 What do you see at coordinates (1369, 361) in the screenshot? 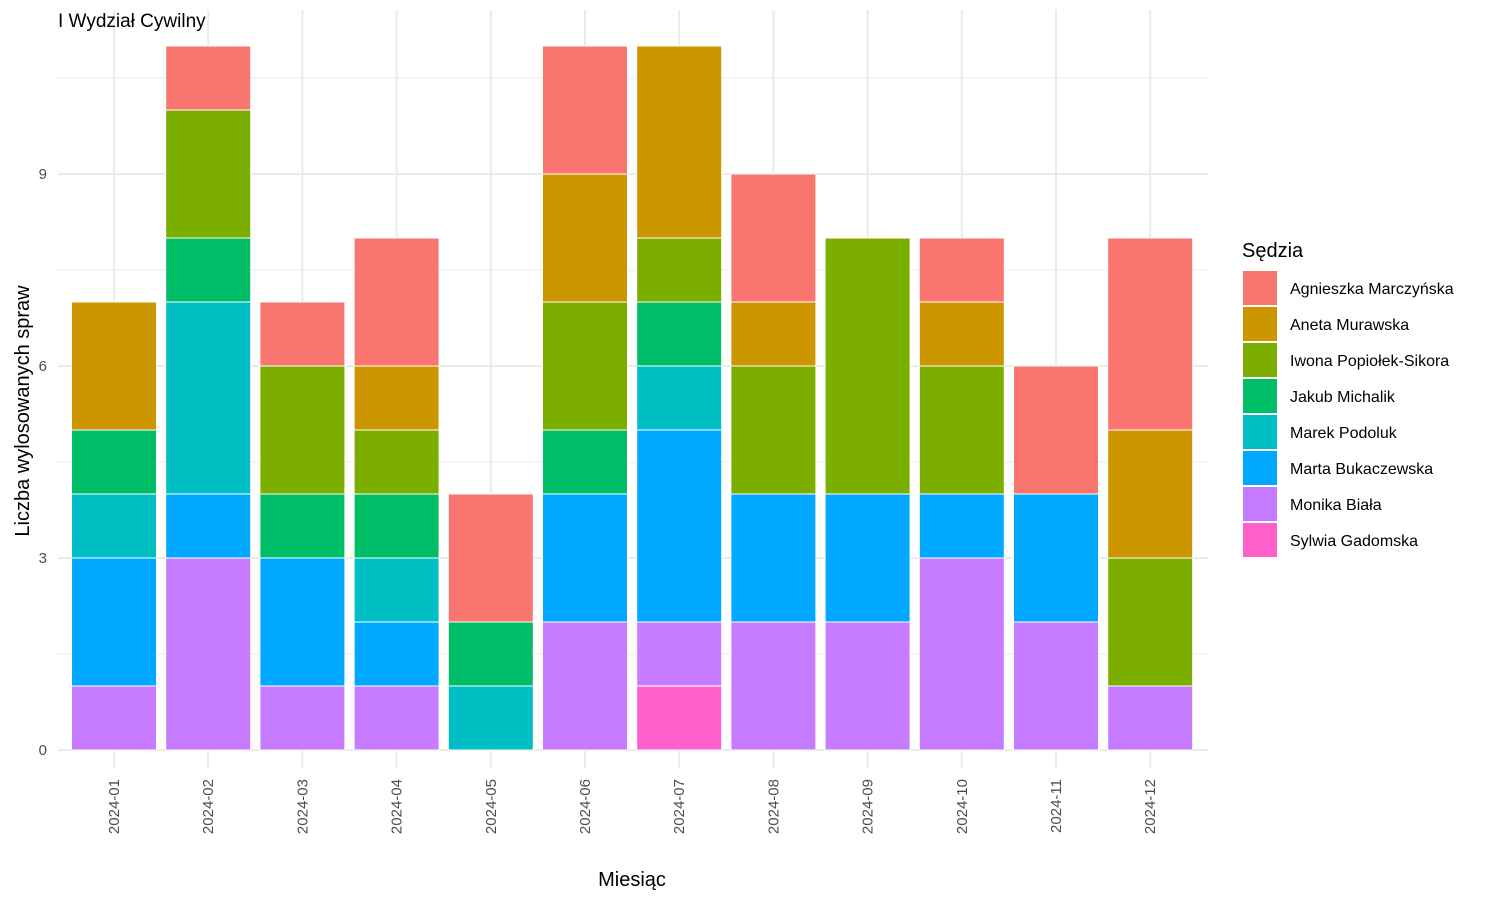
I see `legend-label: Iwona Popiołek-Sikora` at bounding box center [1369, 361].